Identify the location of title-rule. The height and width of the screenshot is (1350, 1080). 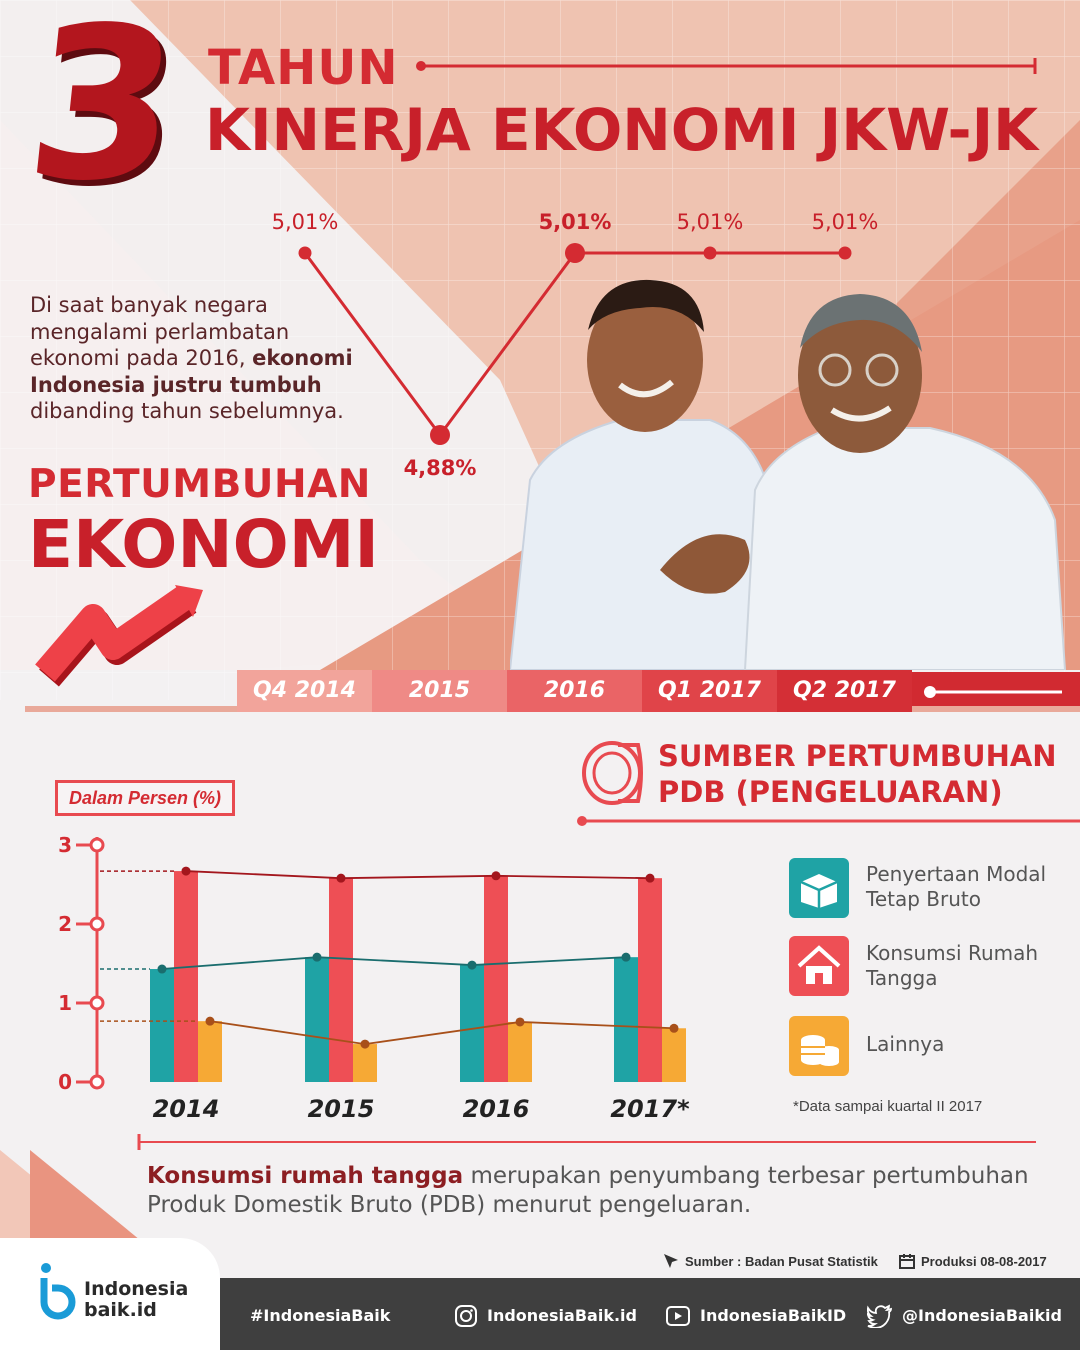
(726, 66).